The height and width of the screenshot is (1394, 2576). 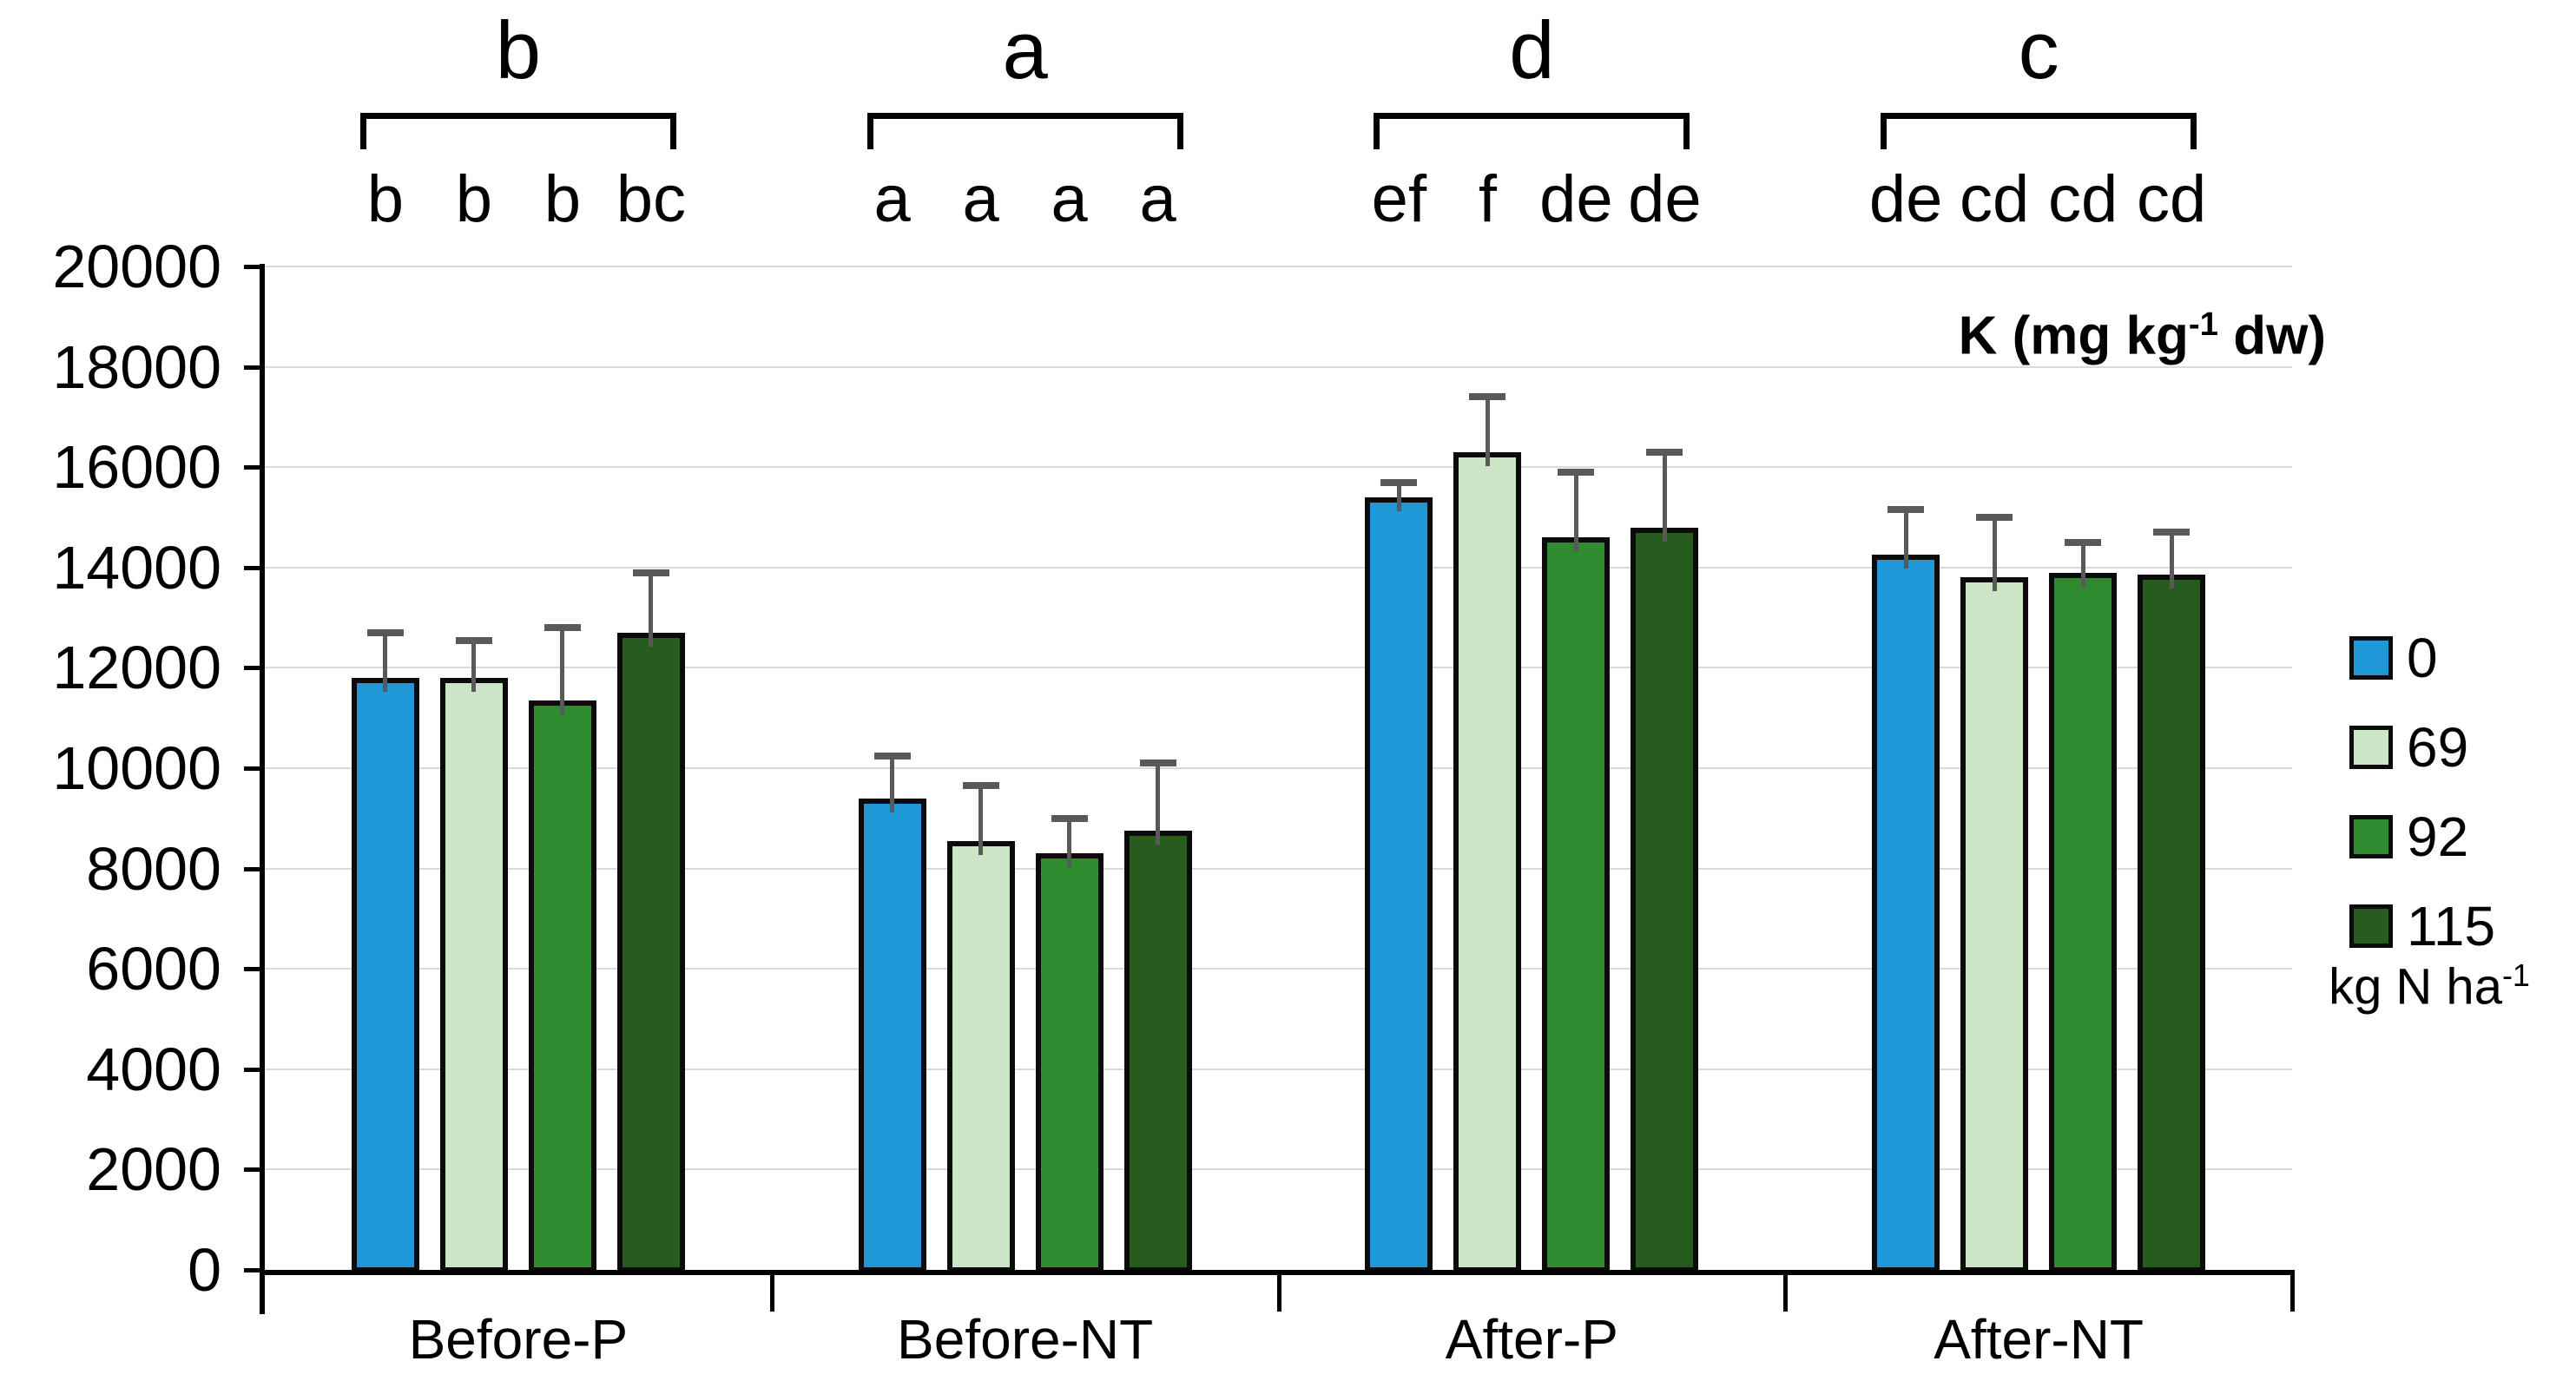 What do you see at coordinates (2438, 836) in the screenshot?
I see `legend-label: 92` at bounding box center [2438, 836].